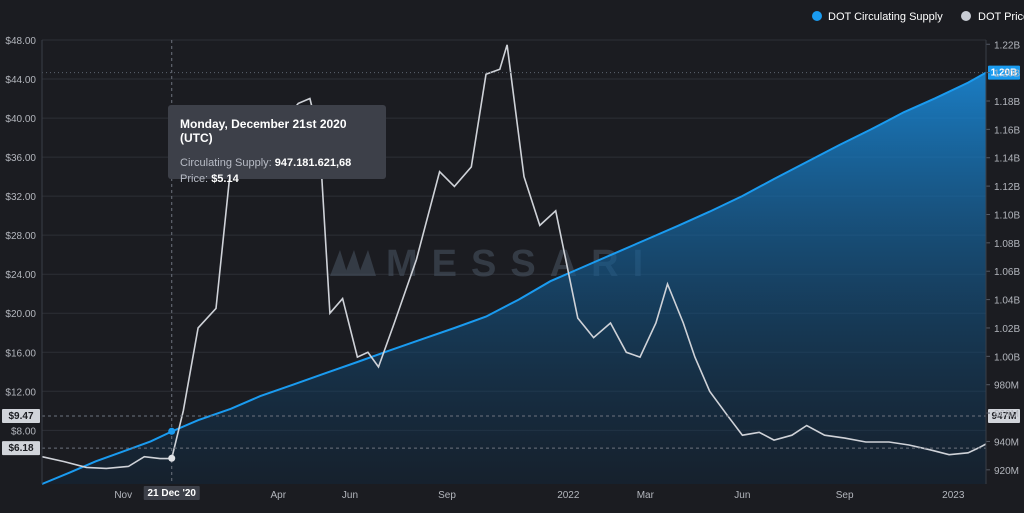 The width and height of the screenshot is (1024, 513). Describe the element at coordinates (1007, 130) in the screenshot. I see `right-axis-tick-label: 1.16B` at that location.